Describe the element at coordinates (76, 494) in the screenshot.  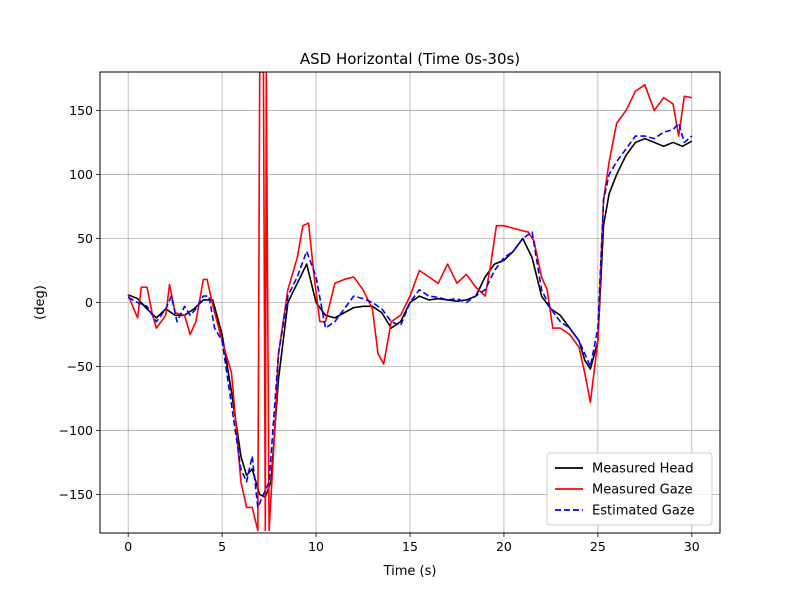
I see `y-tick-label: −150` at that location.